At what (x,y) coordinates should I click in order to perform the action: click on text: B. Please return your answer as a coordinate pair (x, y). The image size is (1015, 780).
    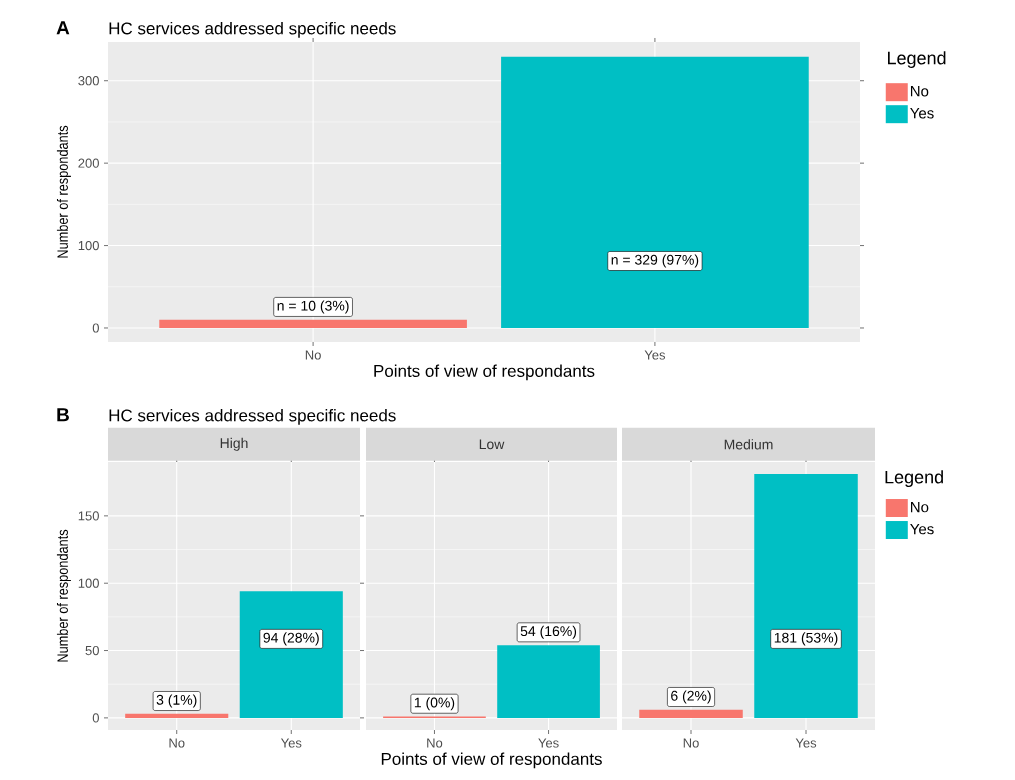
    Looking at the image, I should click on (63, 415).